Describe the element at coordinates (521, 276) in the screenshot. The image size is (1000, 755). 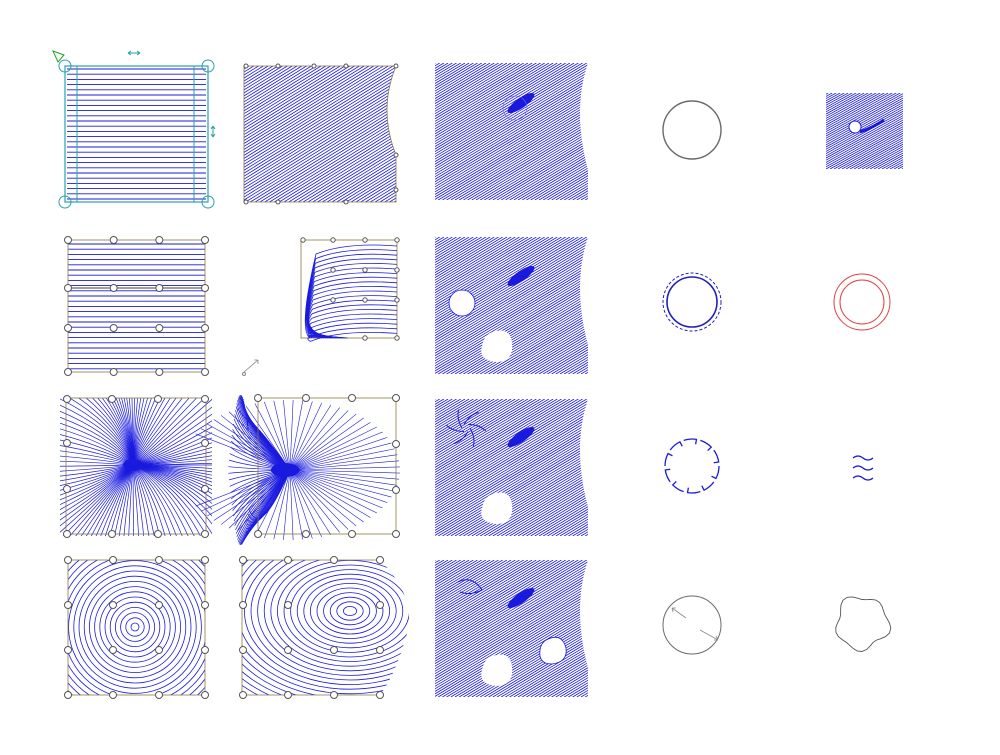
I see `dense-stitch-block` at that location.